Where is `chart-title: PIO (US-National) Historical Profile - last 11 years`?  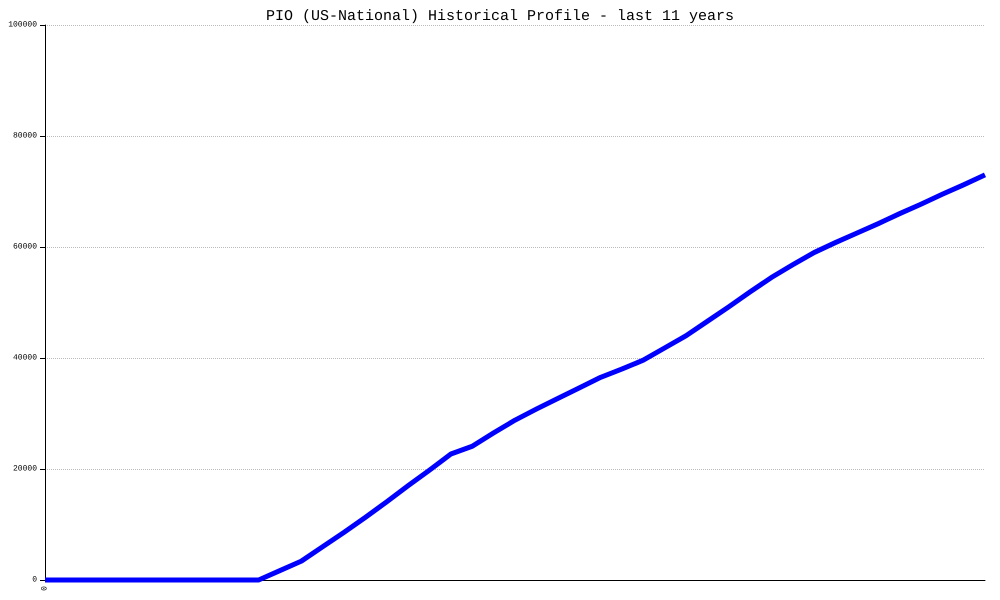
chart-title: PIO (US-National) Historical Profile - last 11 years is located at coordinates (500, 16).